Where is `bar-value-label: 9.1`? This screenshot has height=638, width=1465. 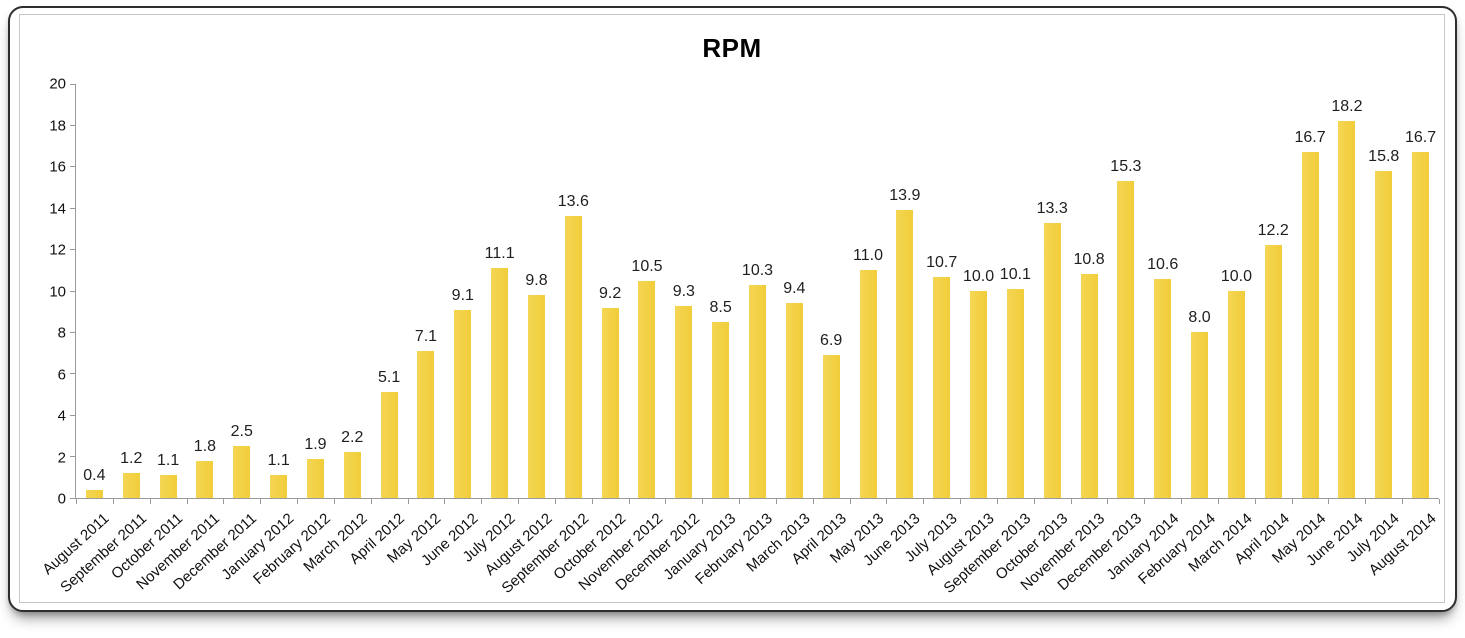 bar-value-label: 9.1 is located at coordinates (462, 295).